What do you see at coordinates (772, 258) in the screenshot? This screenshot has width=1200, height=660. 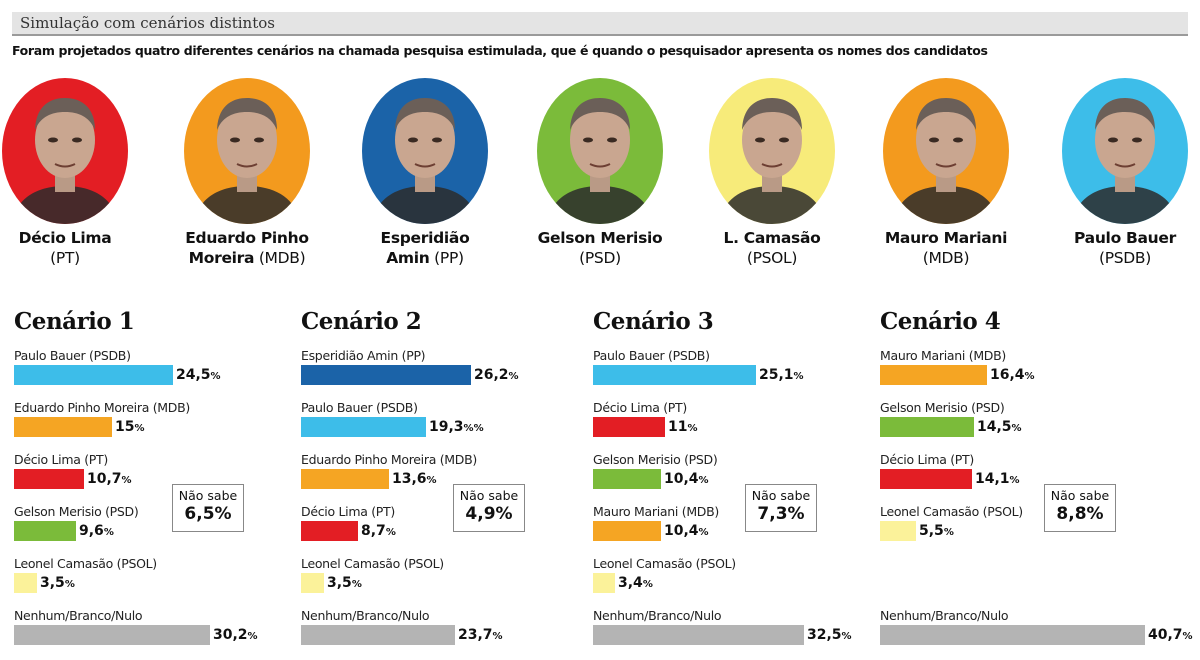 I see `candidate-party: (PSOL)` at bounding box center [772, 258].